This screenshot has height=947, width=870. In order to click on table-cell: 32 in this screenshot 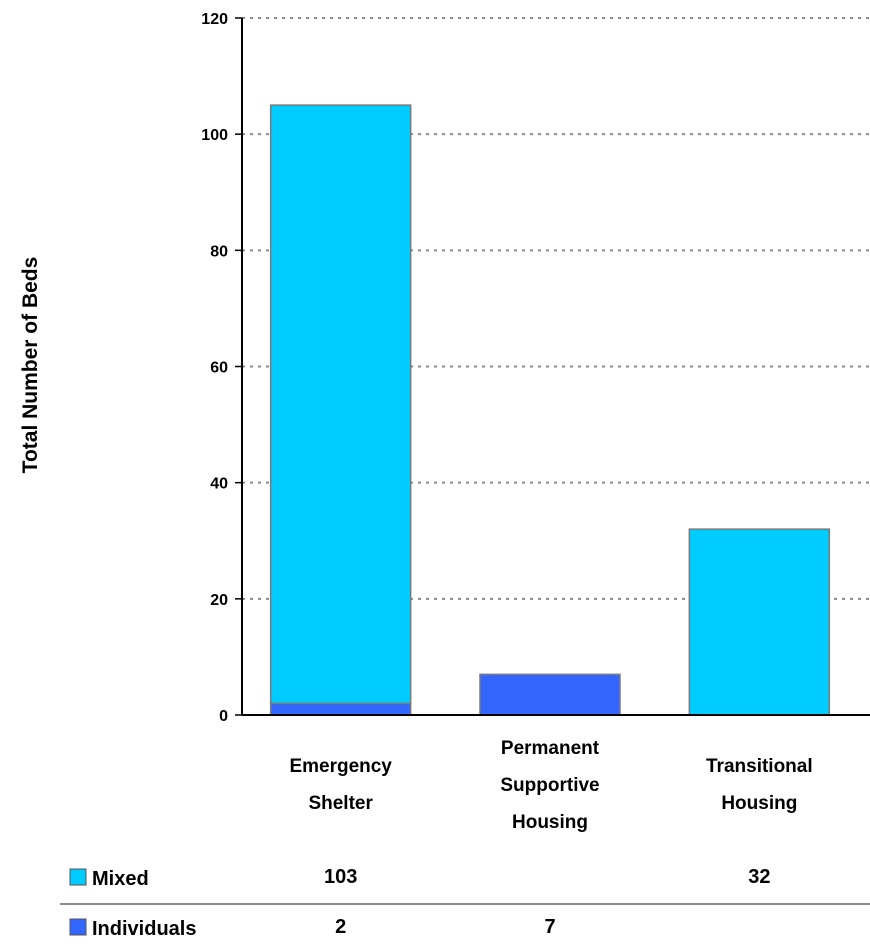, I will do `click(759, 877)`.